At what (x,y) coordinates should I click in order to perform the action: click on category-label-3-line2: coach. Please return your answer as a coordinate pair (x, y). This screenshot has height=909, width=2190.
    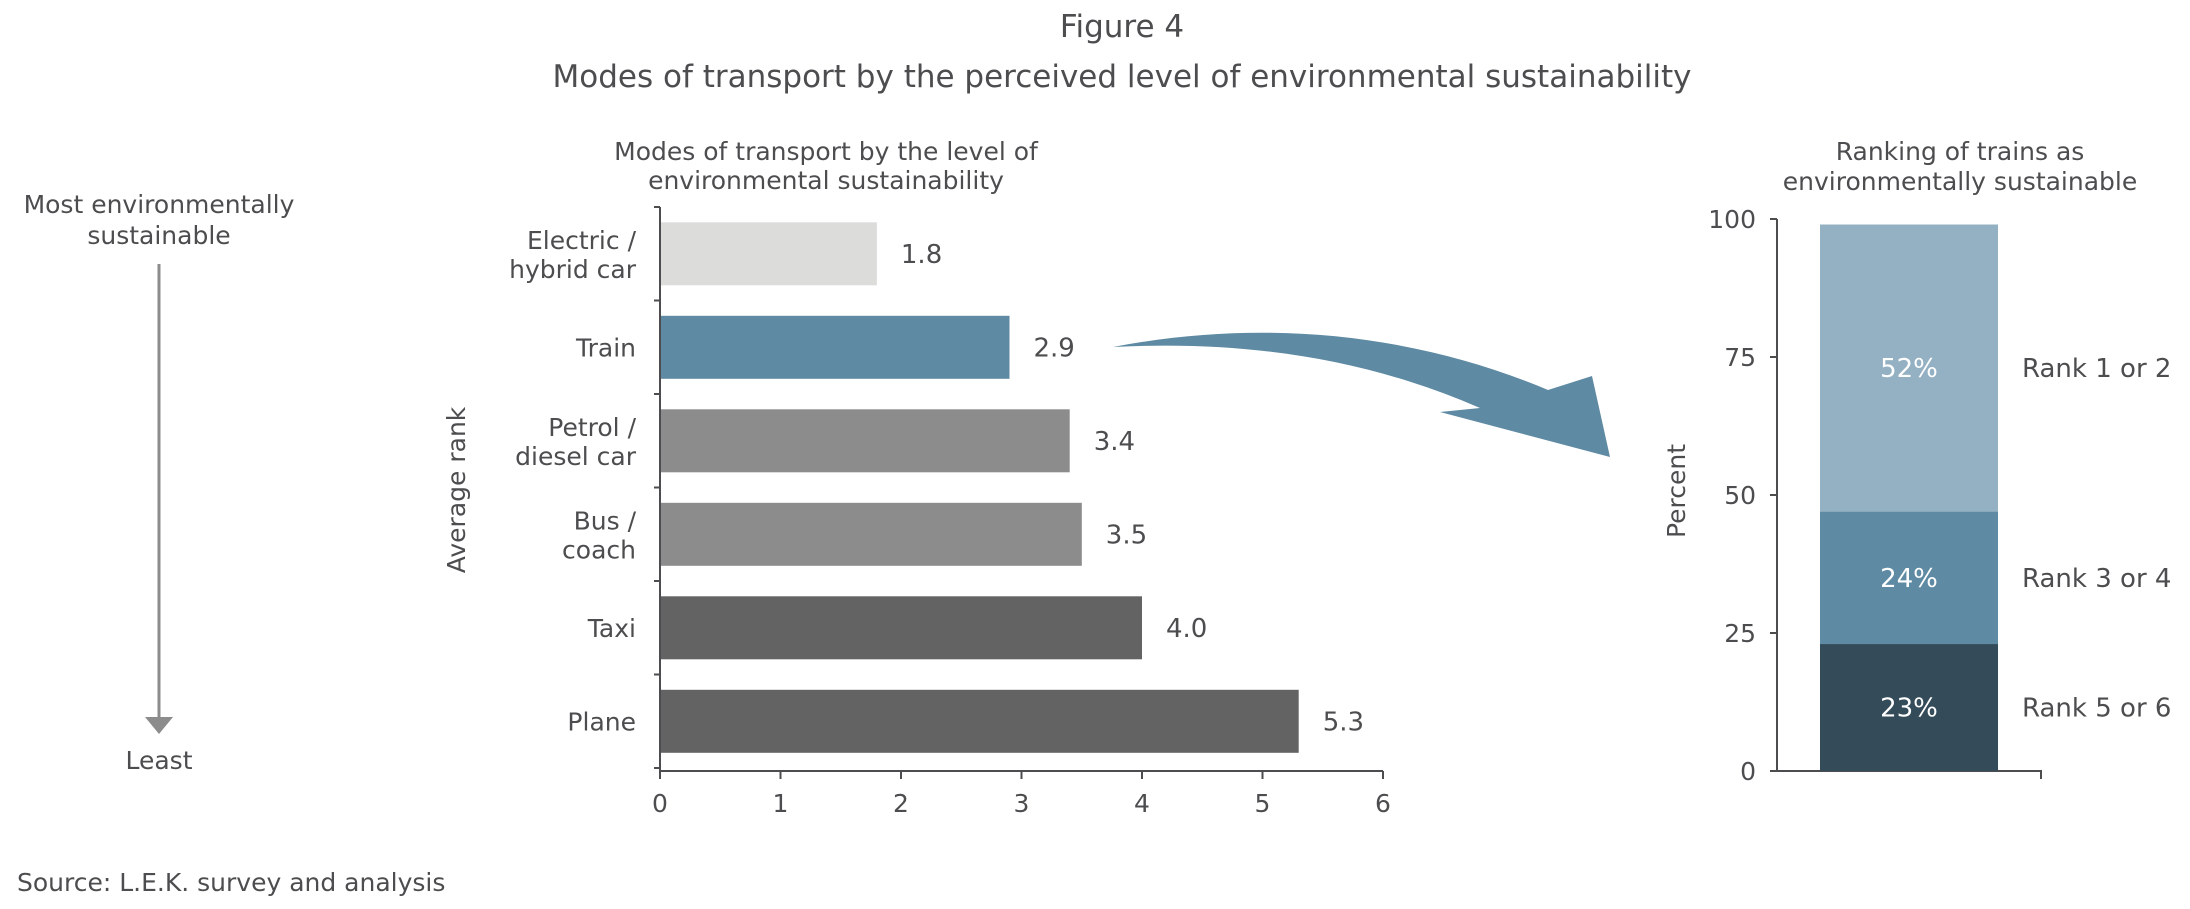
    Looking at the image, I should click on (599, 549).